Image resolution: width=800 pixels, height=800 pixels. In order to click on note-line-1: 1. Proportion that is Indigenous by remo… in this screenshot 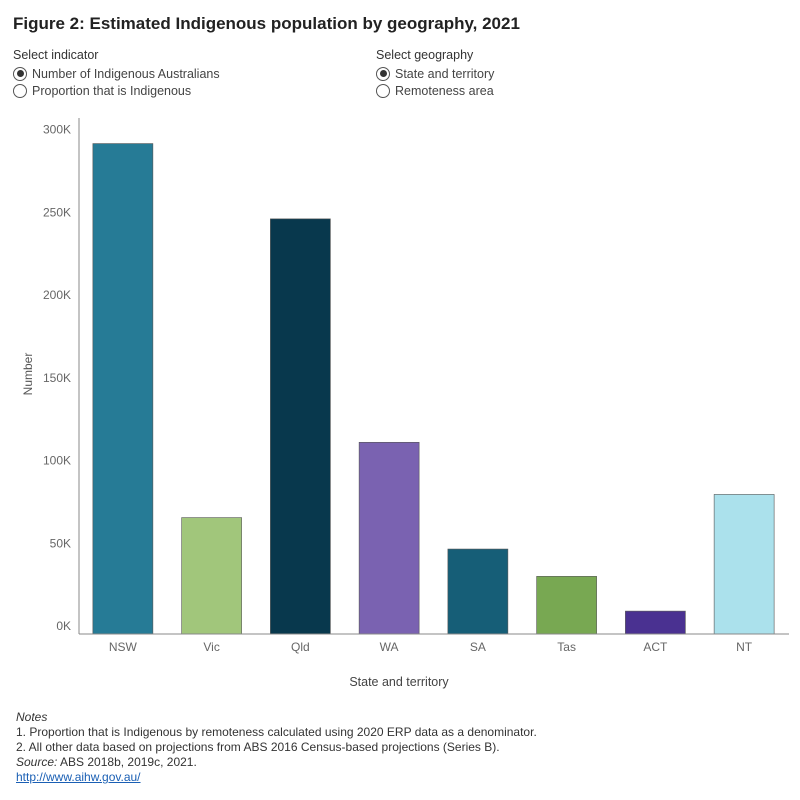, I will do `click(276, 732)`.